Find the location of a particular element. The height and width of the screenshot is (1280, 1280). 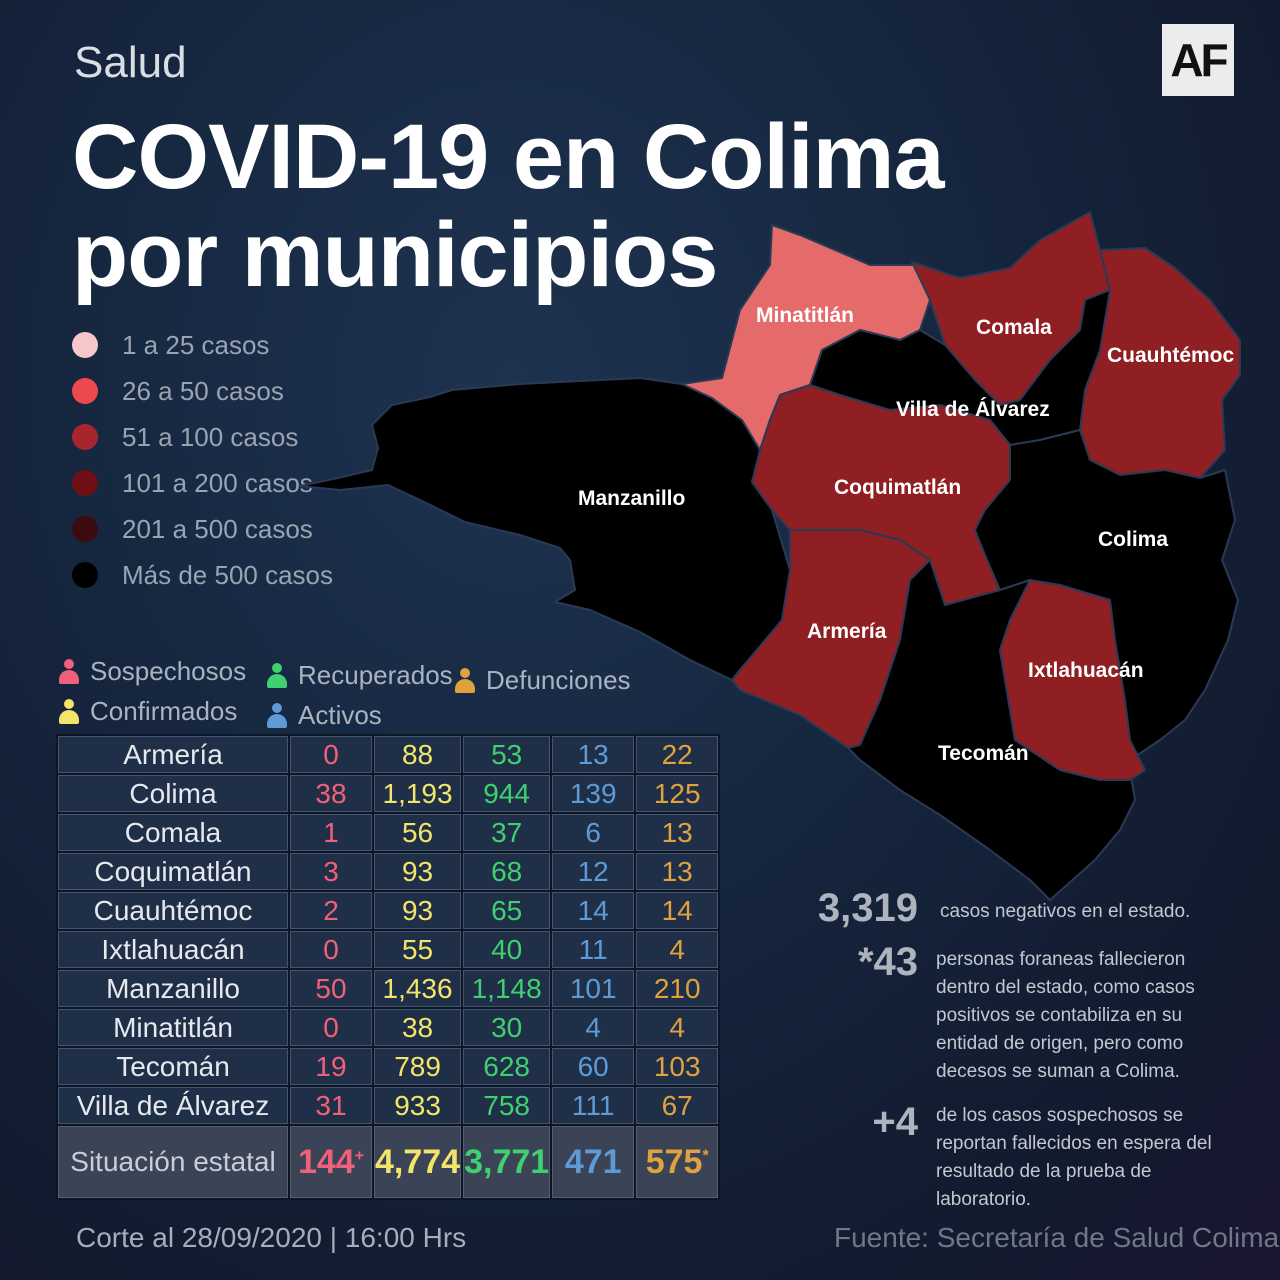

cell-activos: 60 is located at coordinates (593, 1066).